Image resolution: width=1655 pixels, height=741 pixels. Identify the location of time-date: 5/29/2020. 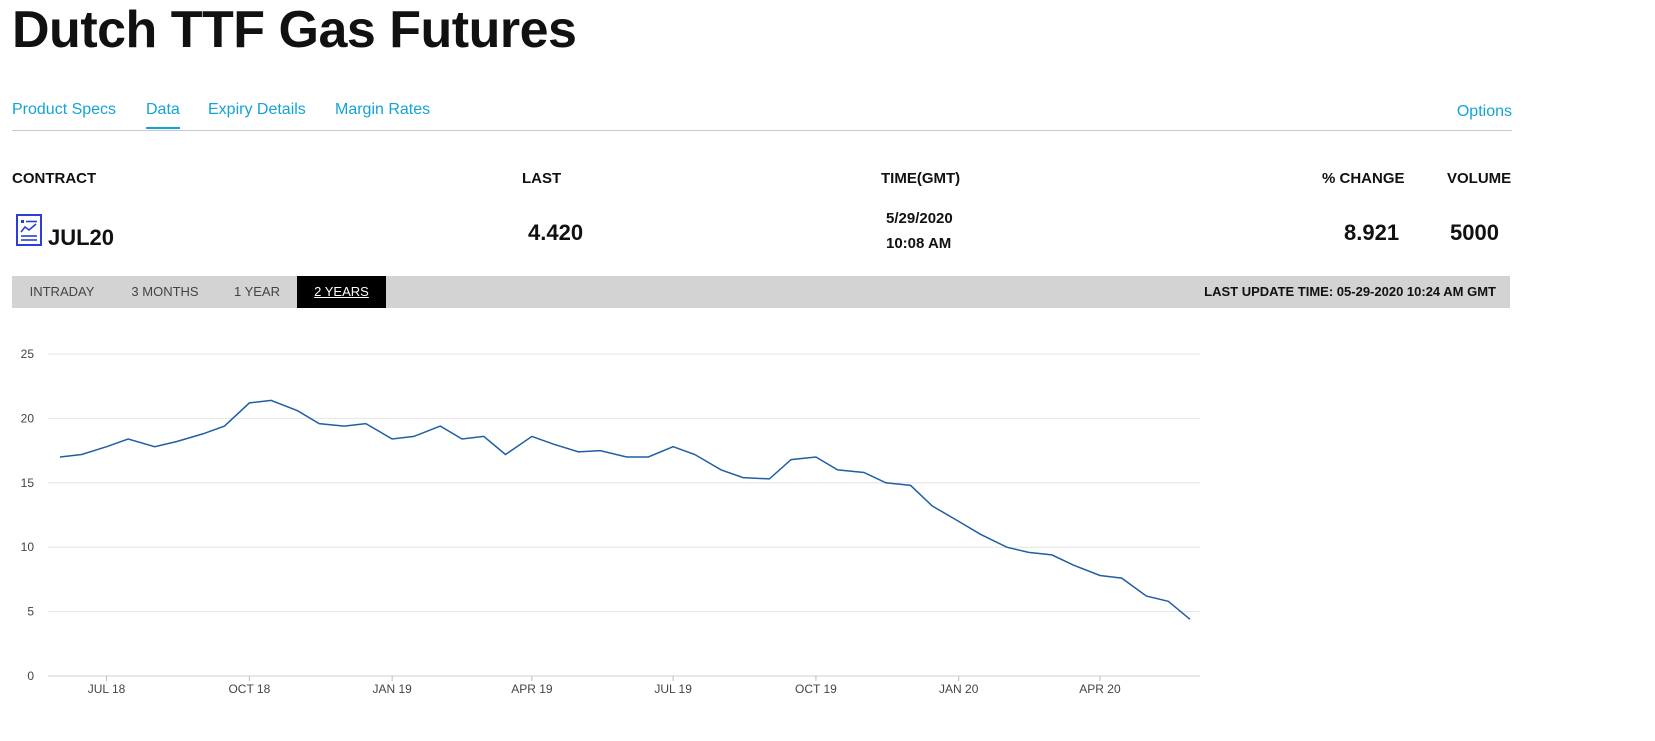
(919, 218).